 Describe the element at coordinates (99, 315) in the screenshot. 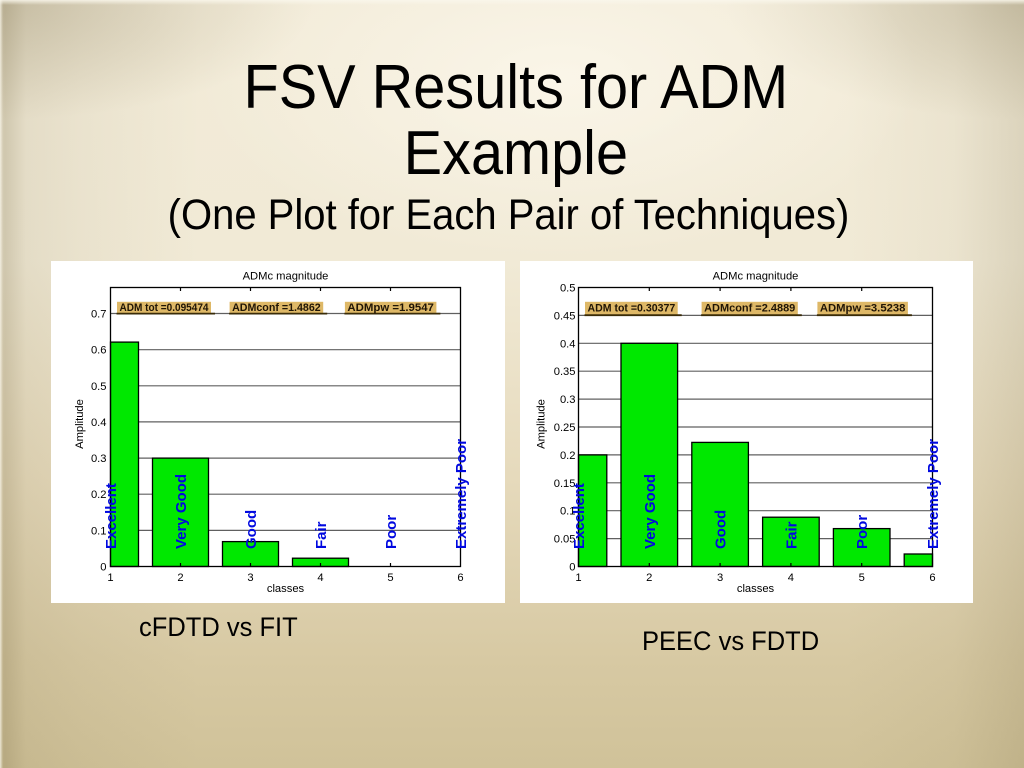

I see `svg-text: 0.7` at that location.